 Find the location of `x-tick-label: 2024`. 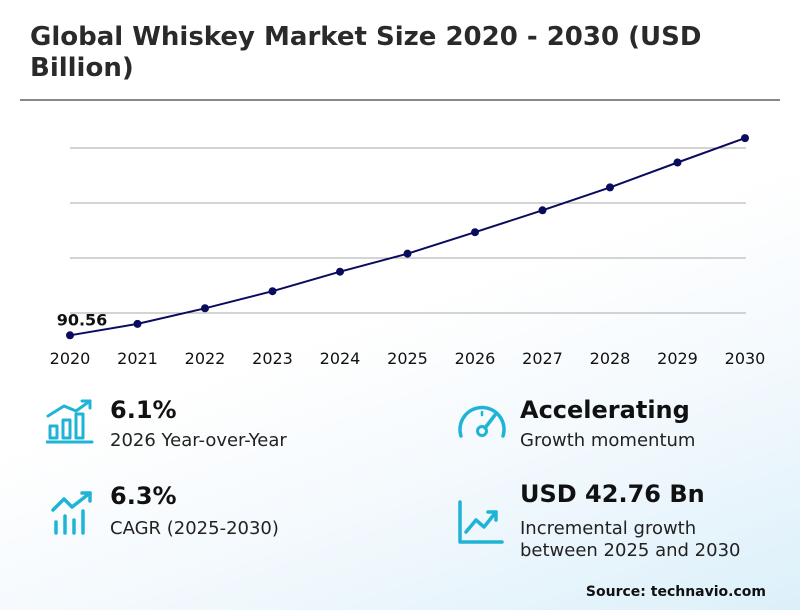

x-tick-label: 2024 is located at coordinates (340, 358).